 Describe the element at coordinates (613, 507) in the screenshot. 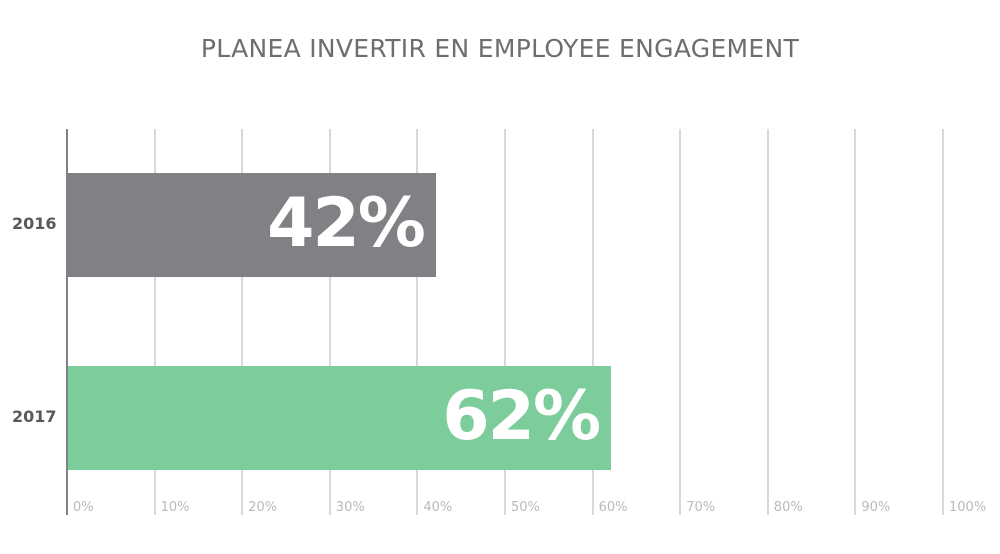

I see `x-tick-label: 60%` at that location.